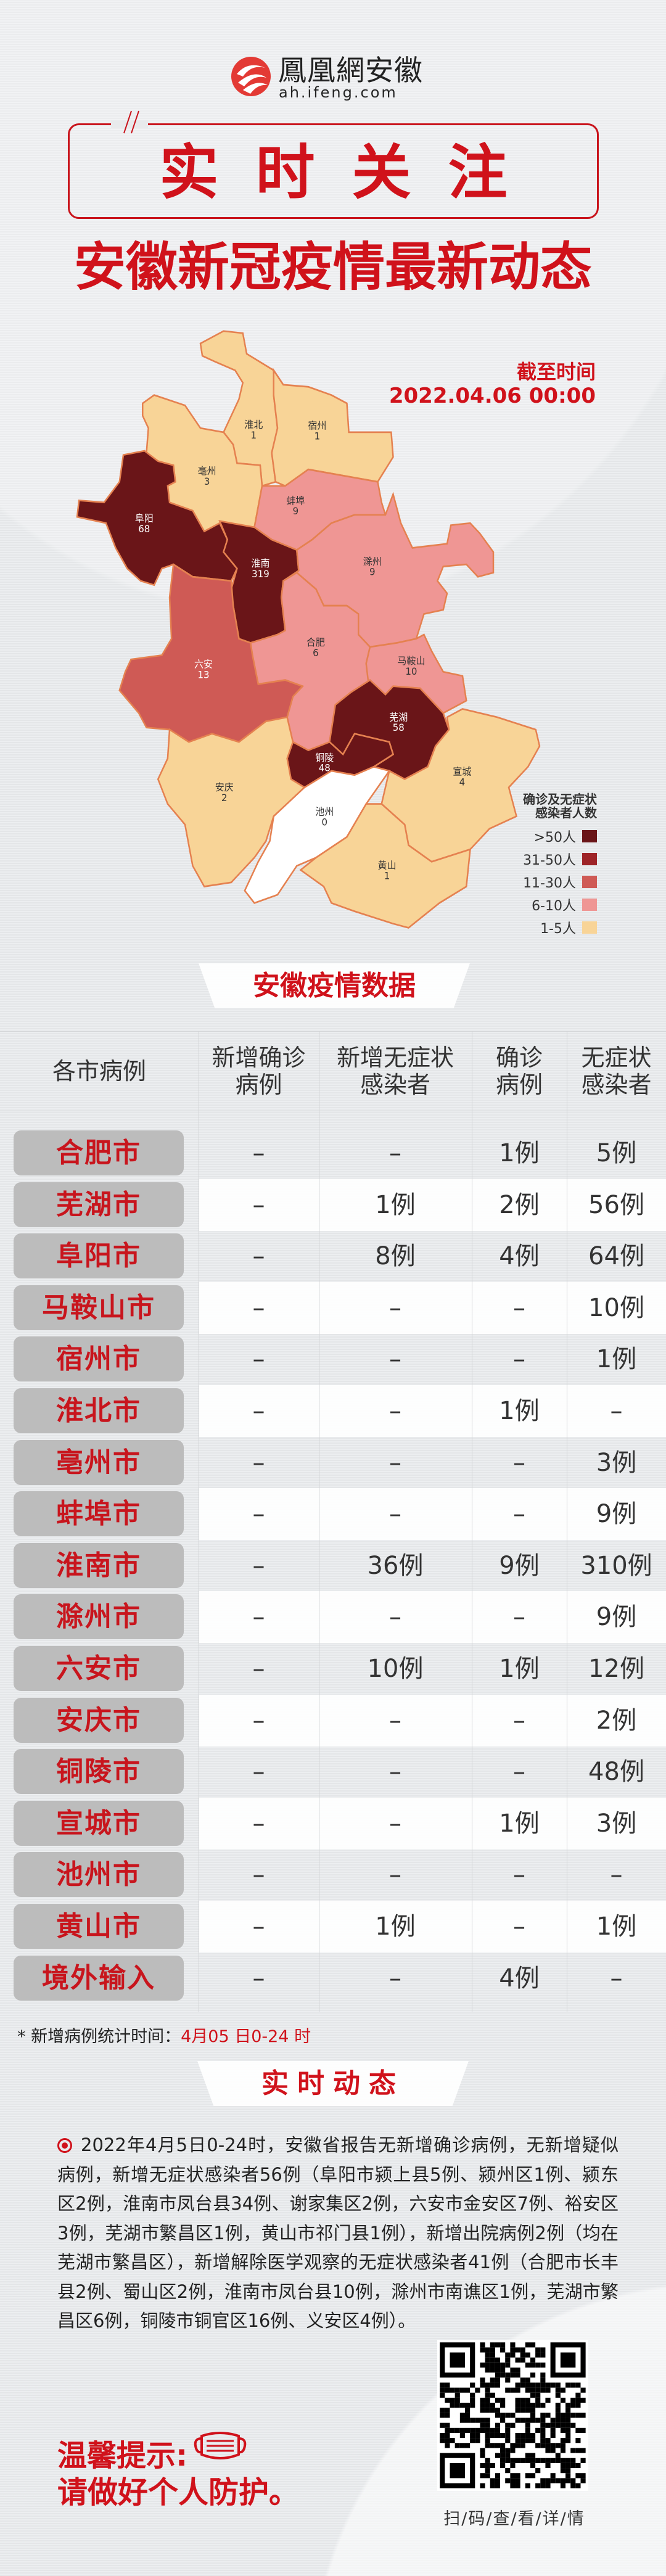  What do you see at coordinates (99, 1071) in the screenshot?
I see `column-header-line: 各市病例` at bounding box center [99, 1071].